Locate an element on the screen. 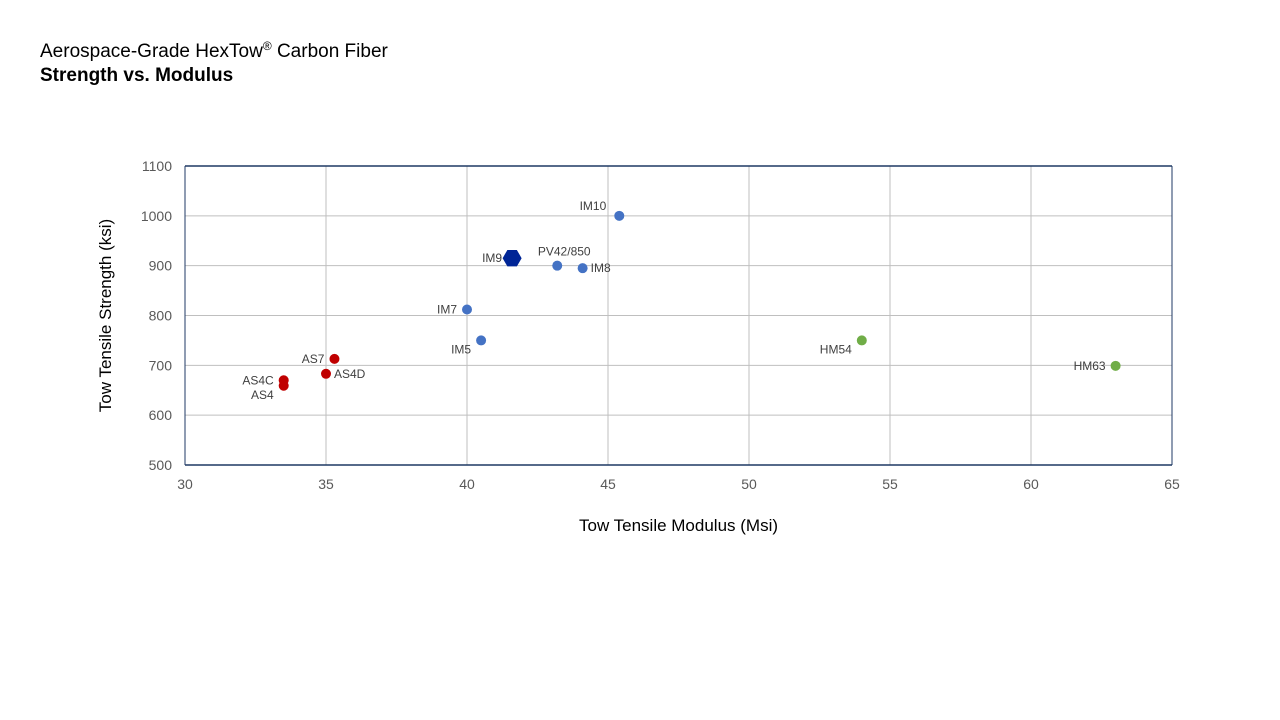  y-tick-label: 900 is located at coordinates (161, 266).